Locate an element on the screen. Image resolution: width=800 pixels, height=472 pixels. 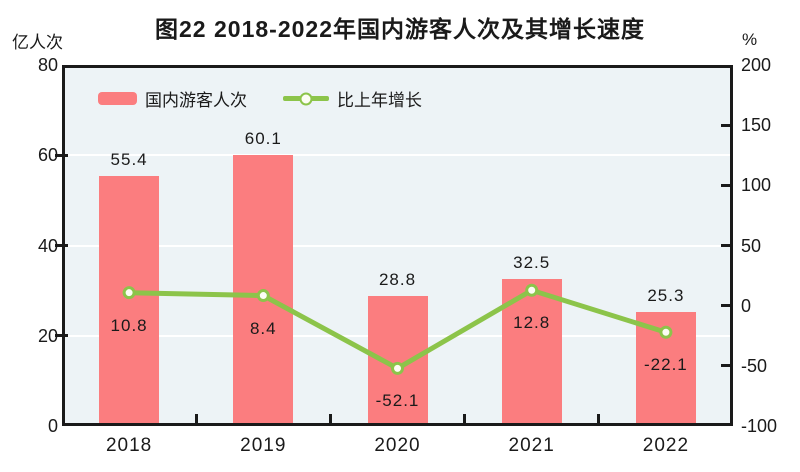
legend-bar-swatch-icon is located at coordinates (117, 98).